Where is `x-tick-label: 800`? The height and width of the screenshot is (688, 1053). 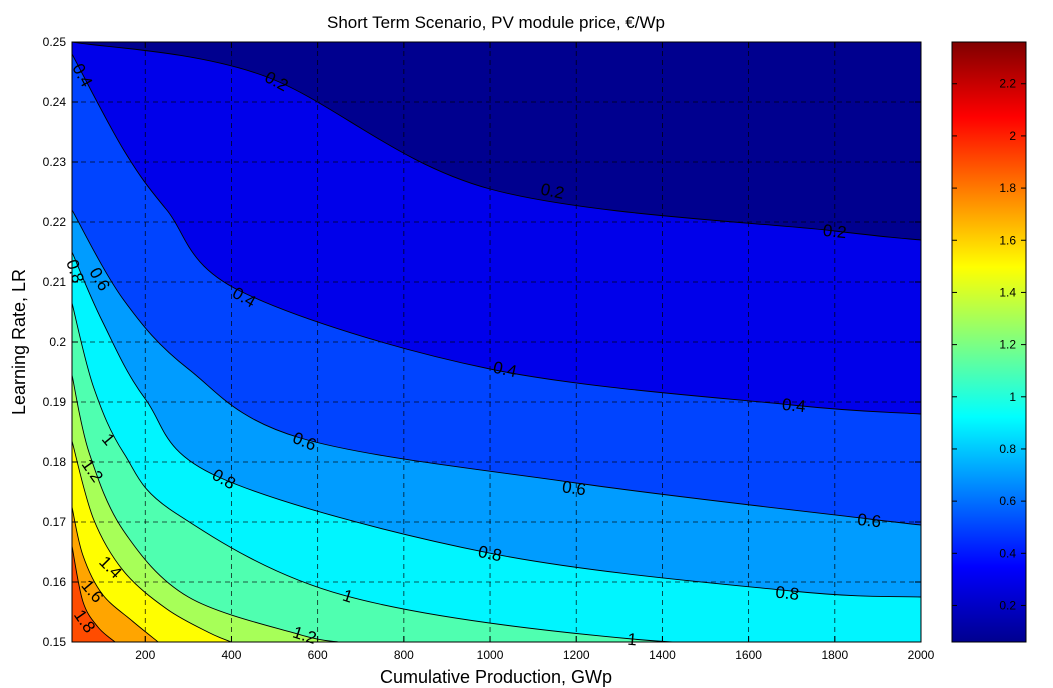
x-tick-label: 800 is located at coordinates (404, 655).